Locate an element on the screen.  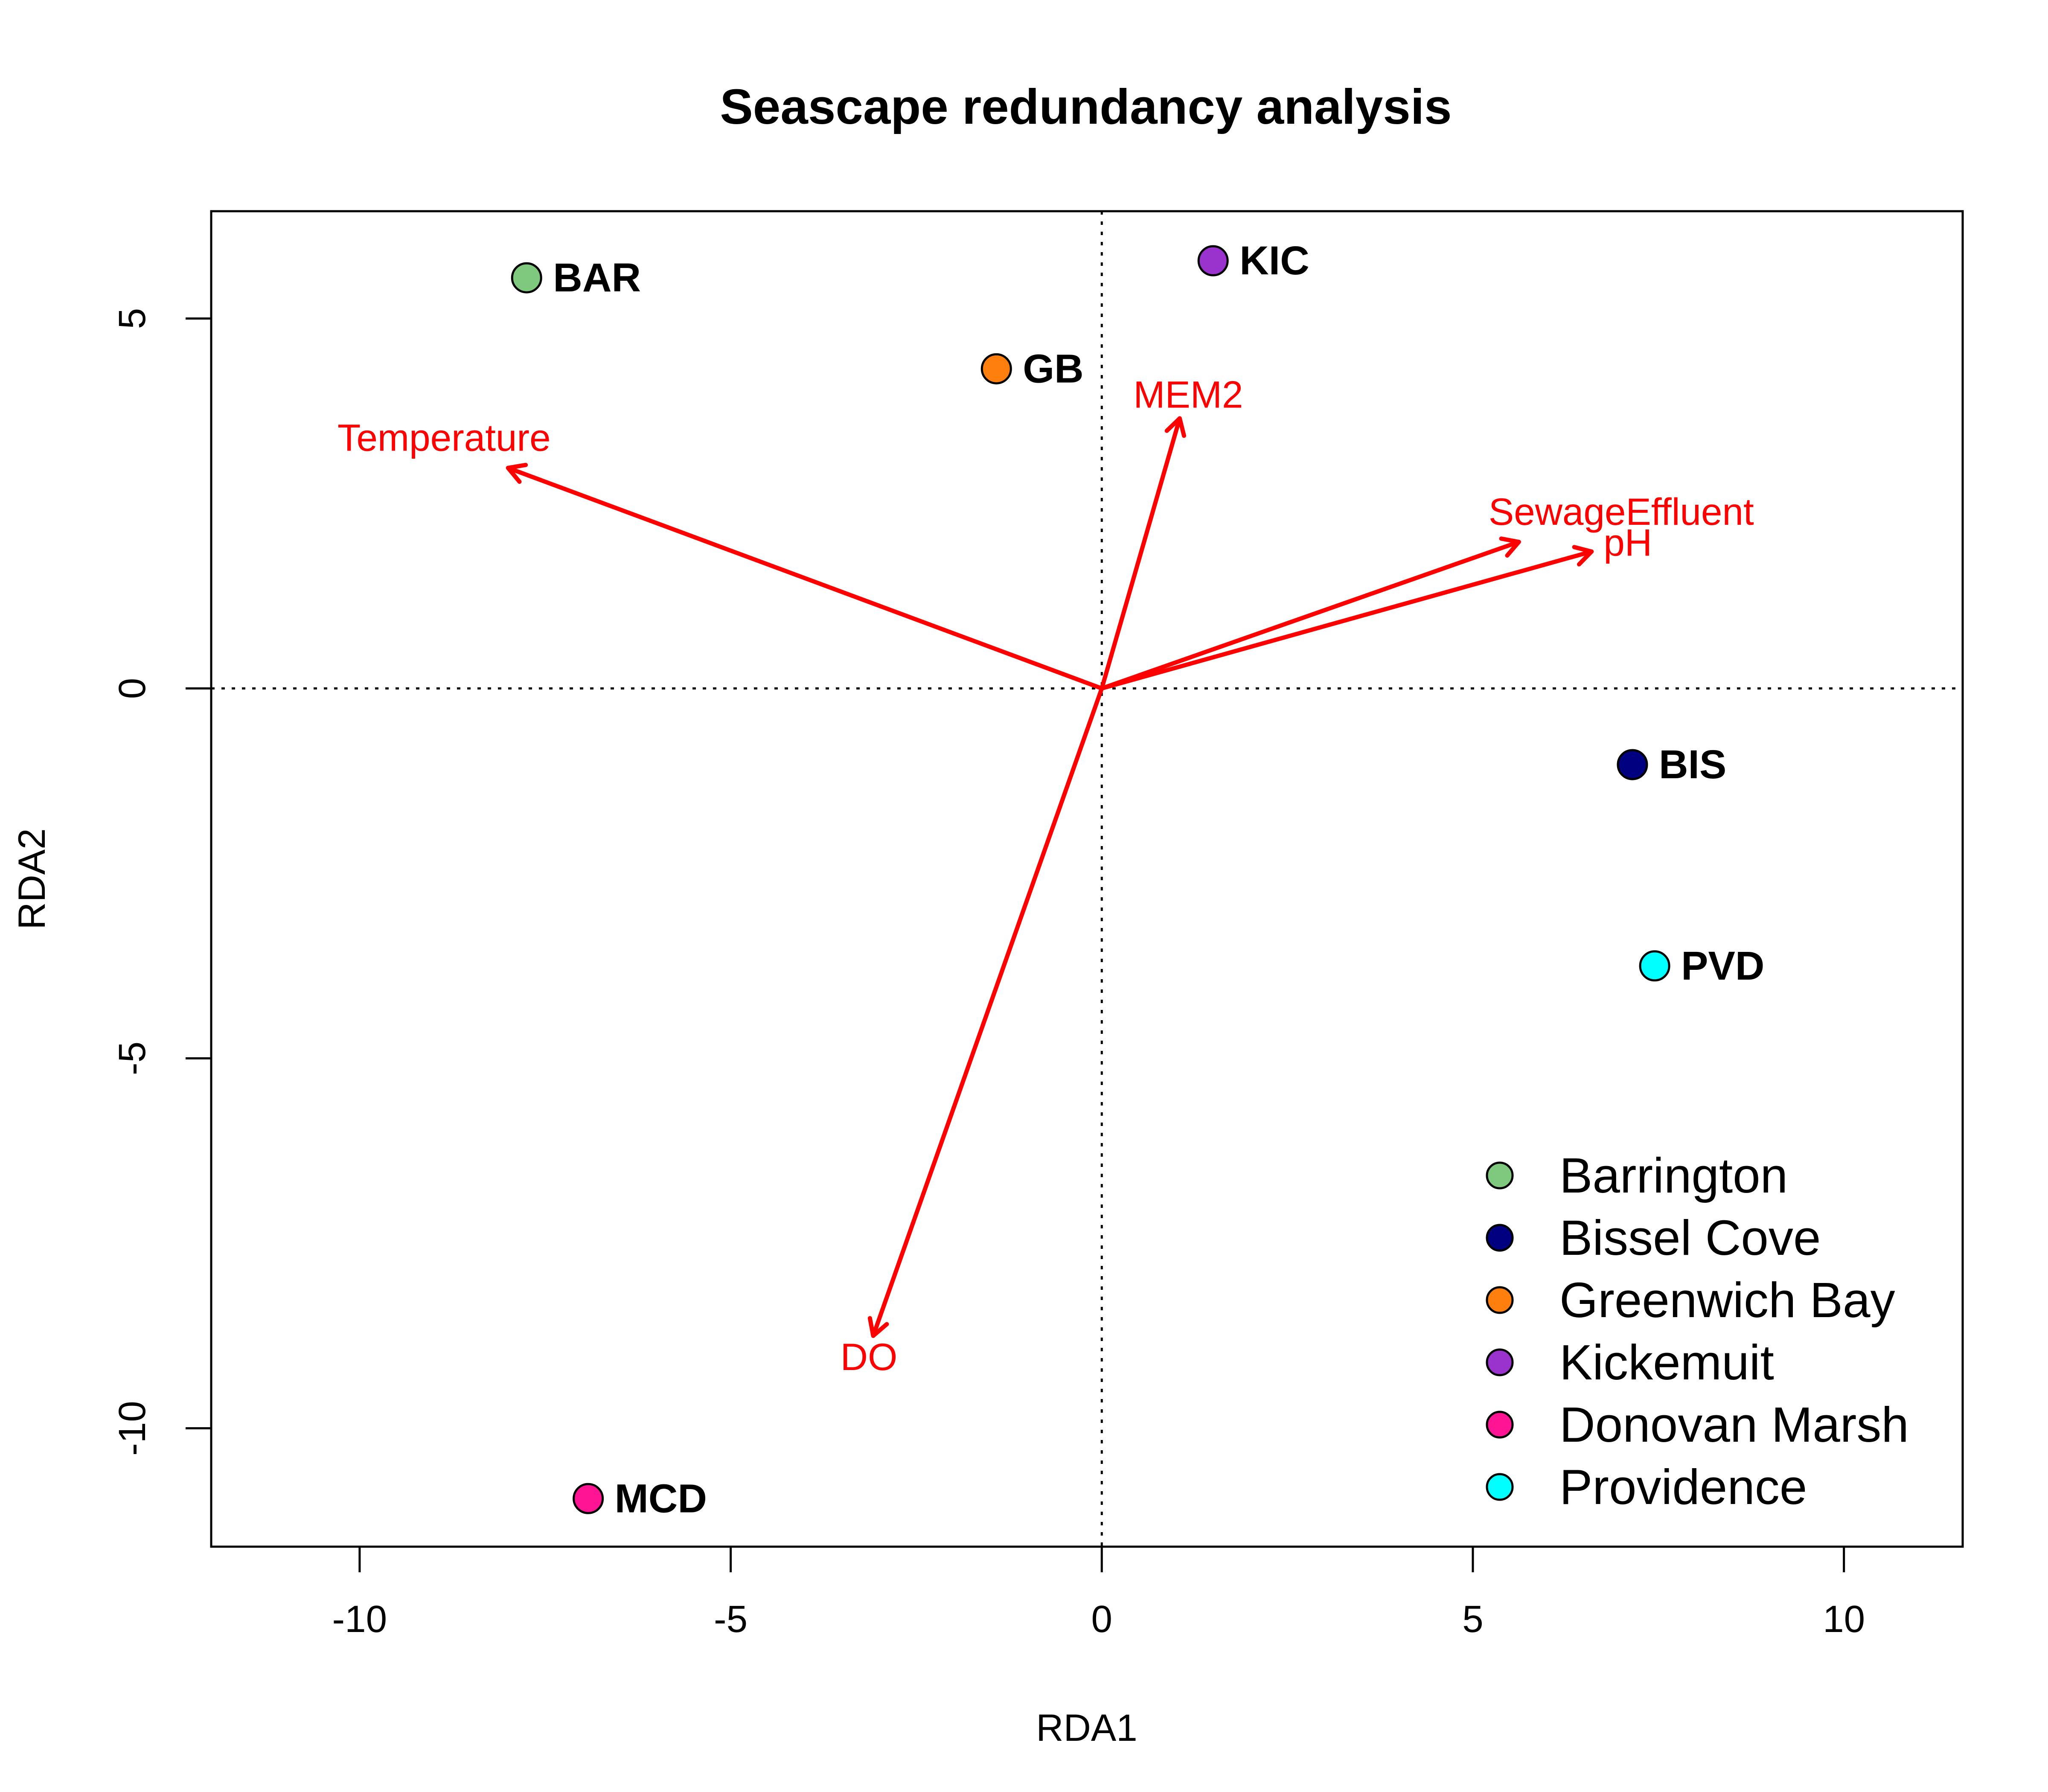
site-label: BAR is located at coordinates (597, 277).